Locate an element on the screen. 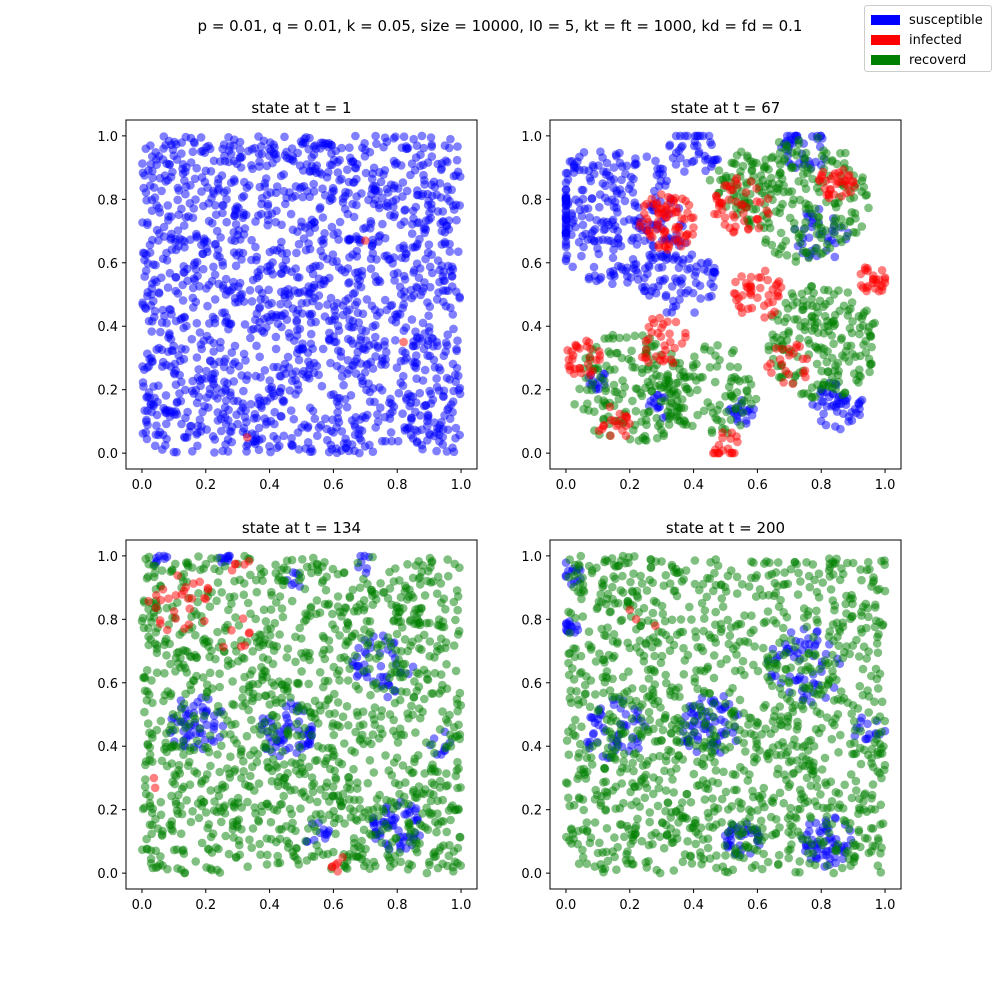 The image size is (1000, 1000). x-tick-label: 1.0 is located at coordinates (885, 485).